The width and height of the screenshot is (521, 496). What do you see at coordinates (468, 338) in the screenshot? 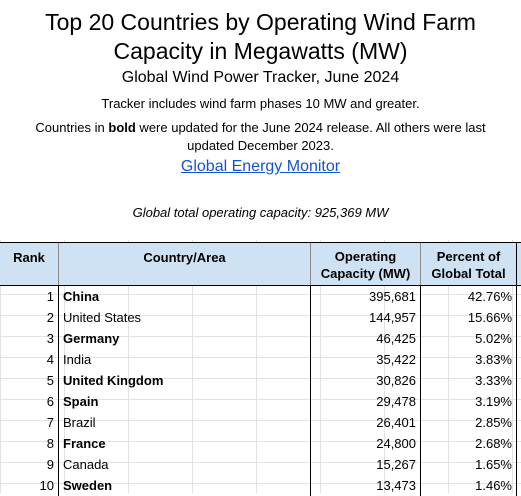
I see `percent-cell: 5.02%` at bounding box center [468, 338].